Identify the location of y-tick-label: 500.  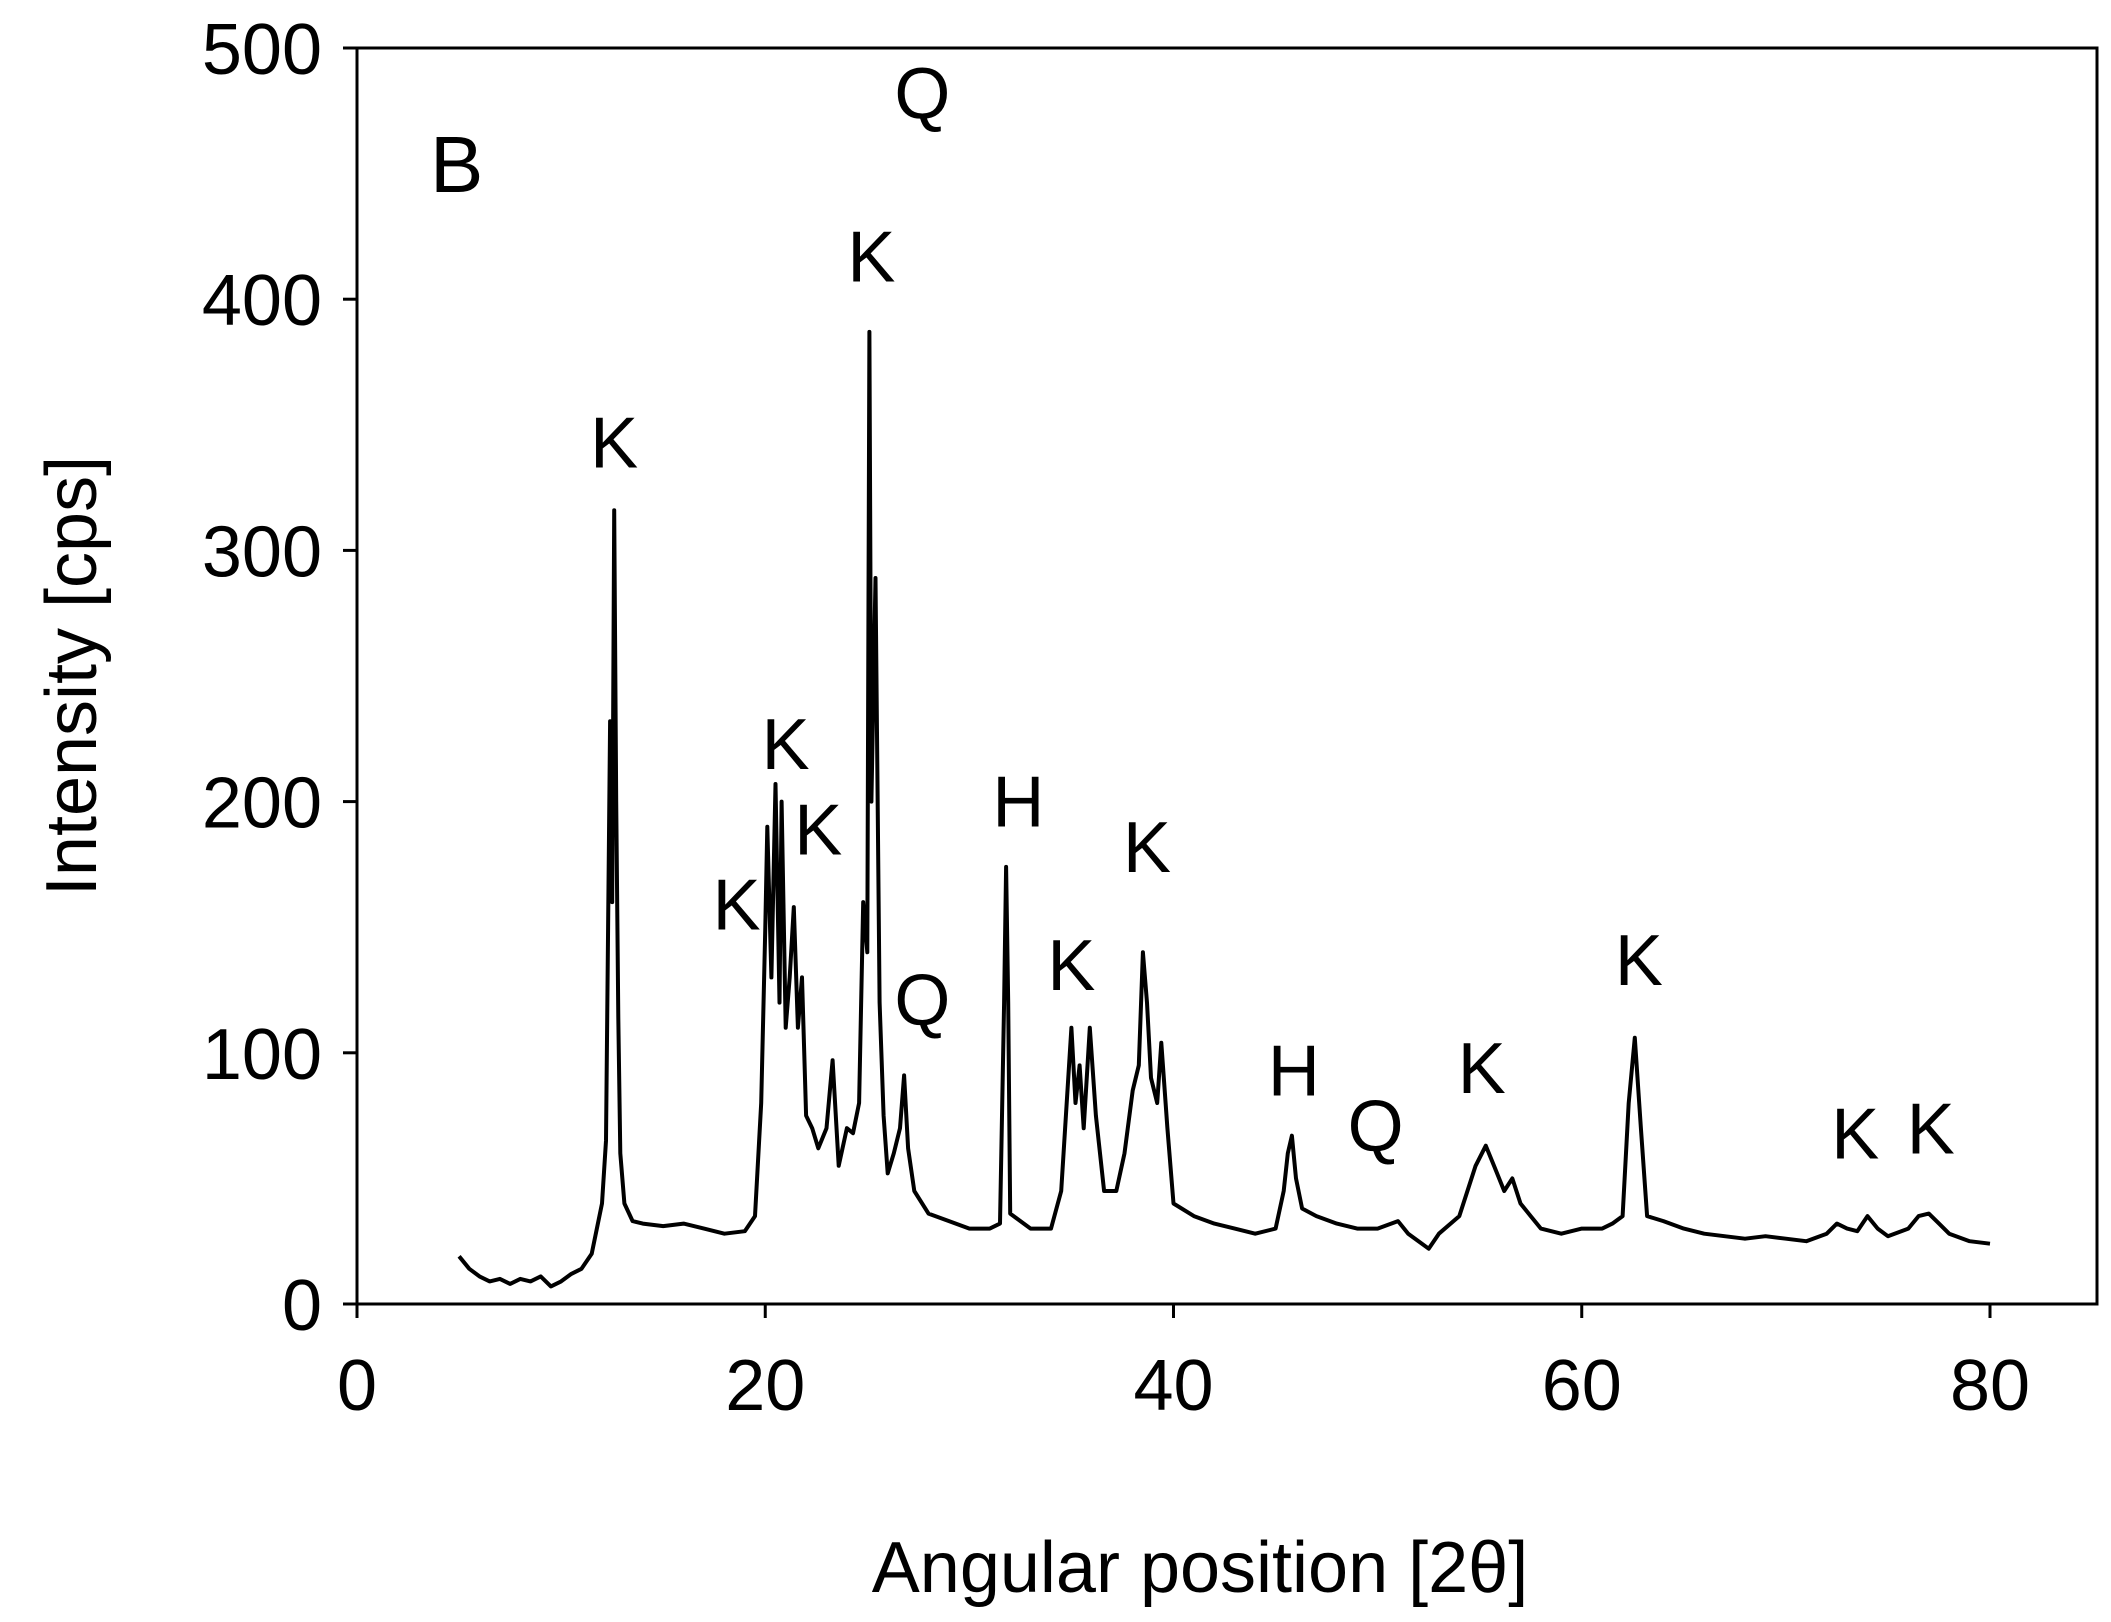
(262, 50).